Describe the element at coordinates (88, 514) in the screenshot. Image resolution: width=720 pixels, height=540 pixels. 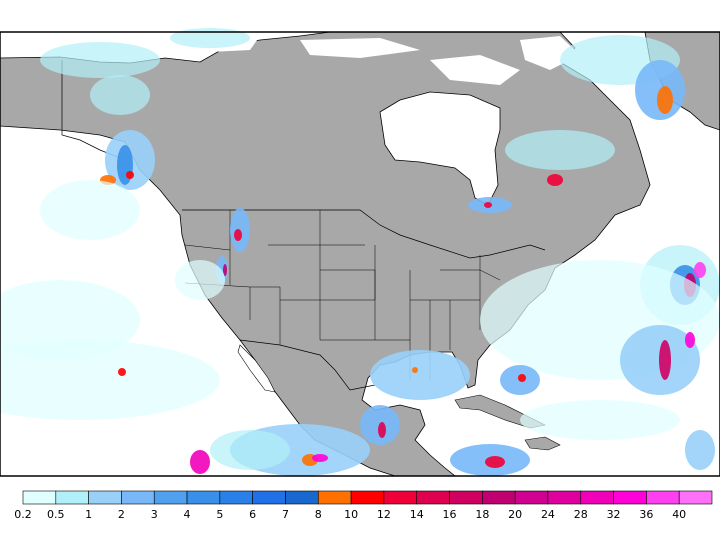
I see `colorbar-label: 1` at that location.